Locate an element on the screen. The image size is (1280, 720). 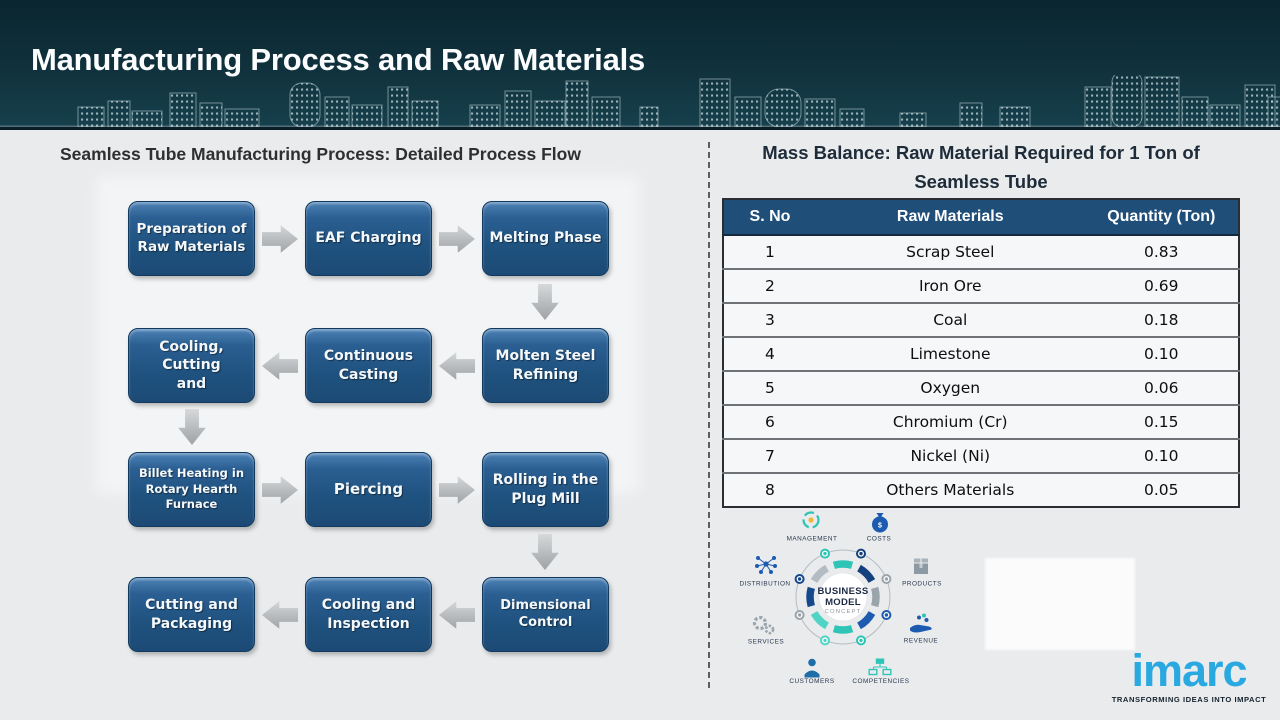
center-line2: MODEL is located at coordinates (843, 602).